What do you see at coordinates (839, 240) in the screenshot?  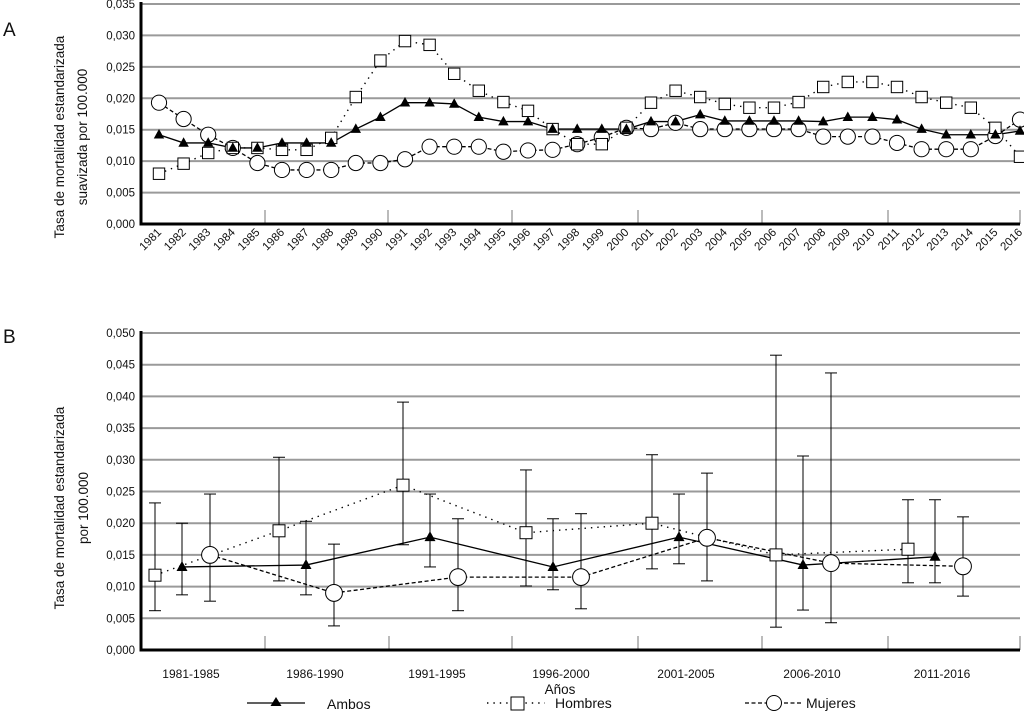 I see `x-tick-label: 2009` at bounding box center [839, 240].